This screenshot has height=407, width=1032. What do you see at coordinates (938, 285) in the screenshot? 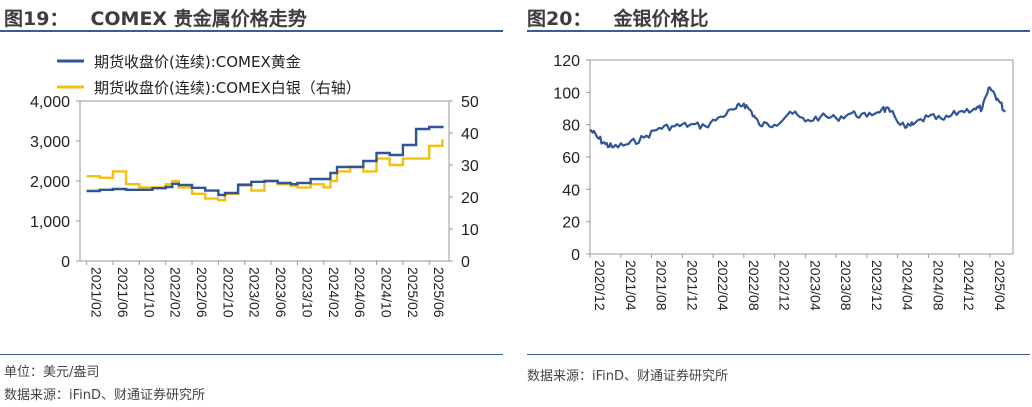
I see `x-axis-tick-label: 2024/08` at bounding box center [938, 285].